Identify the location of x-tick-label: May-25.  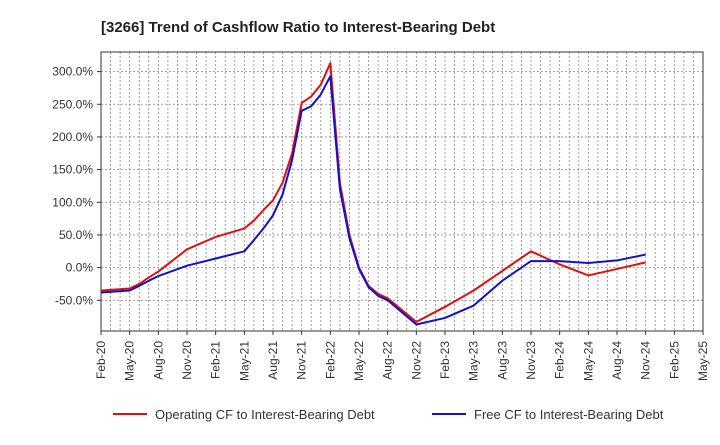
(703, 361).